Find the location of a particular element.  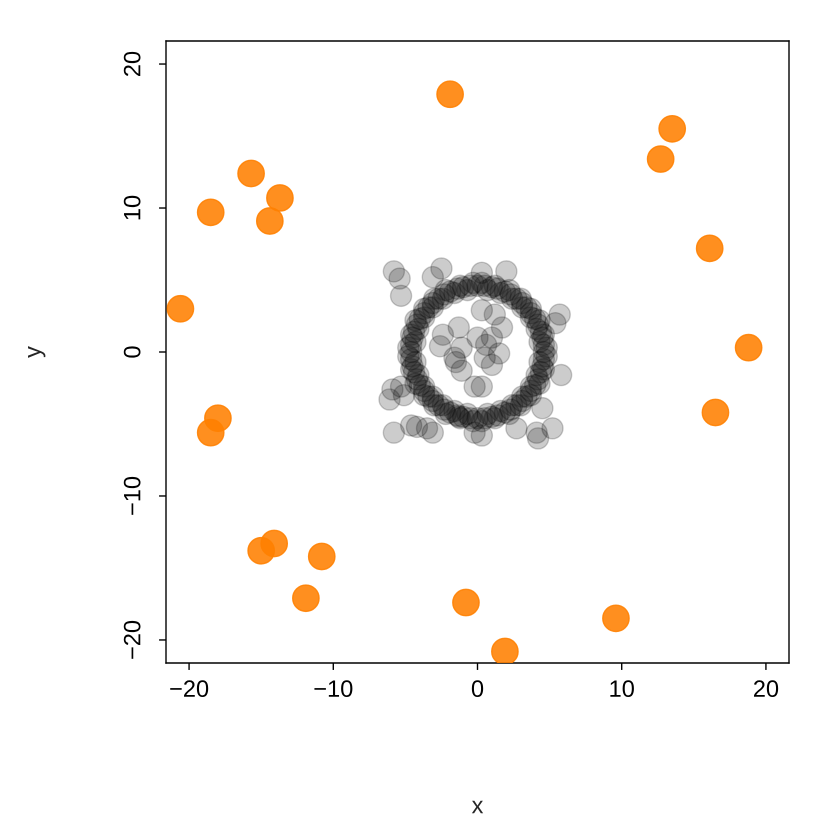

y-tick-label: 20 is located at coordinates (132, 64).